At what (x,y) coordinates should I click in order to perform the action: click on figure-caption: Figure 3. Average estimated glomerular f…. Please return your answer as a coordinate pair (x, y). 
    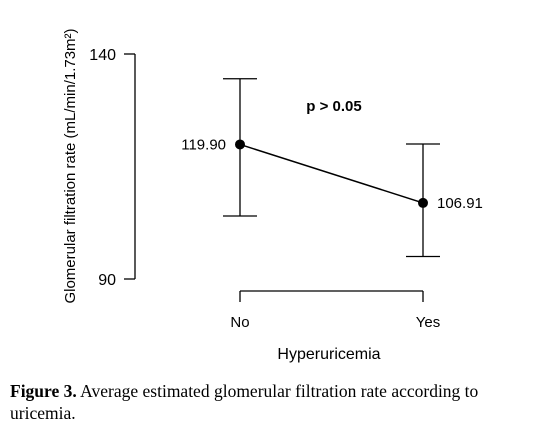
    Looking at the image, I should click on (278, 402).